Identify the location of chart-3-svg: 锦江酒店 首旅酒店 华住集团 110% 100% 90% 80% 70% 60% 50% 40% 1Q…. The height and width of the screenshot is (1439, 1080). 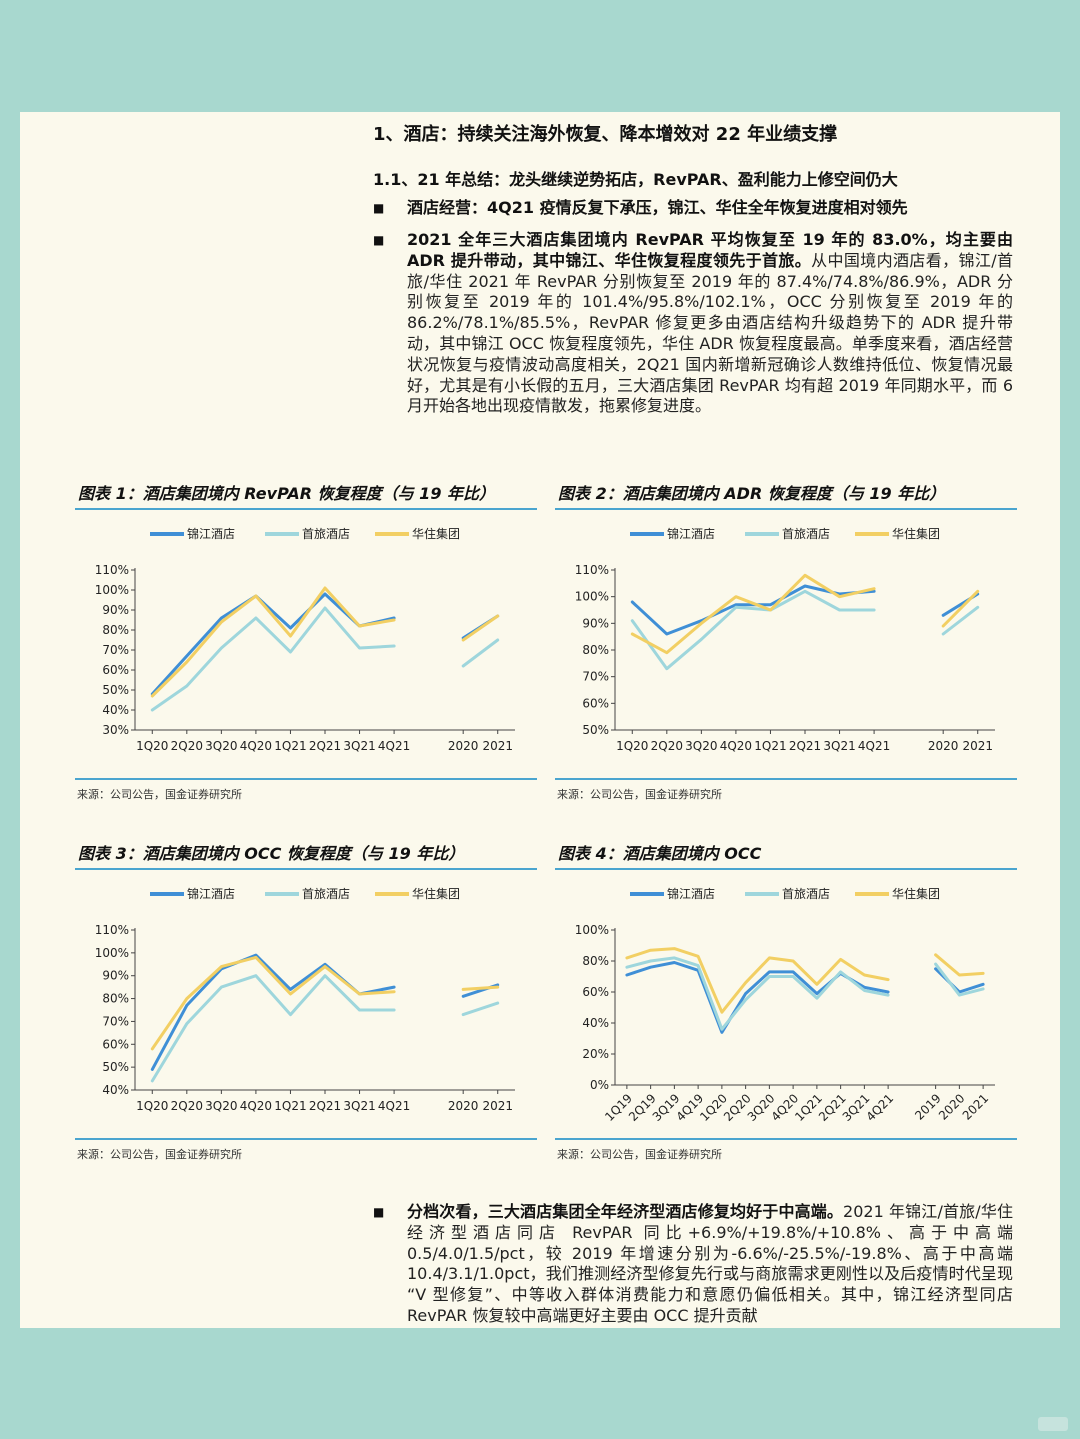
(305, 999).